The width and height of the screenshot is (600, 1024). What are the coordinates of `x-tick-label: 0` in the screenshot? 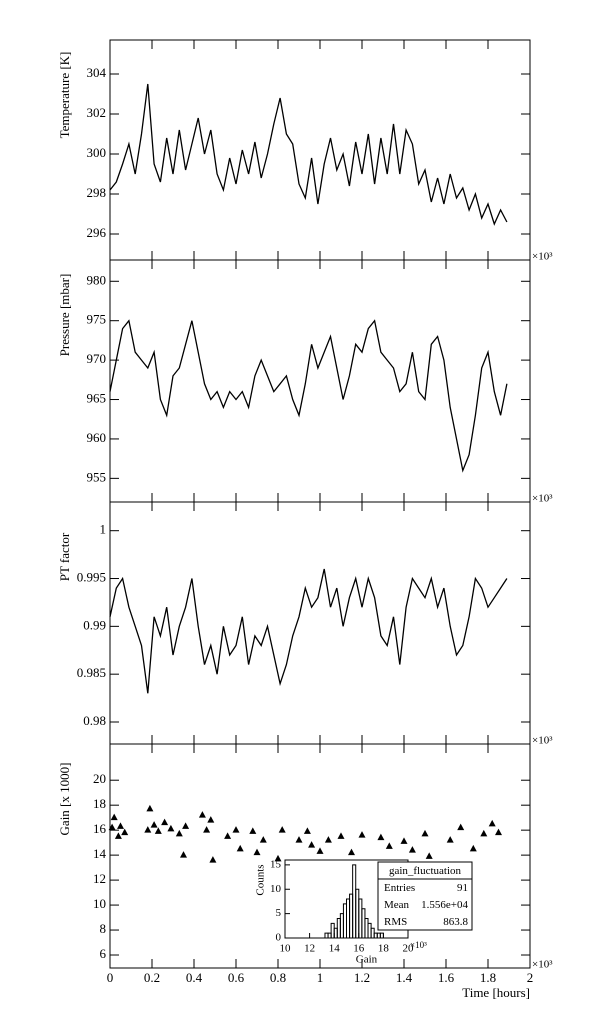 It's located at (110, 977).